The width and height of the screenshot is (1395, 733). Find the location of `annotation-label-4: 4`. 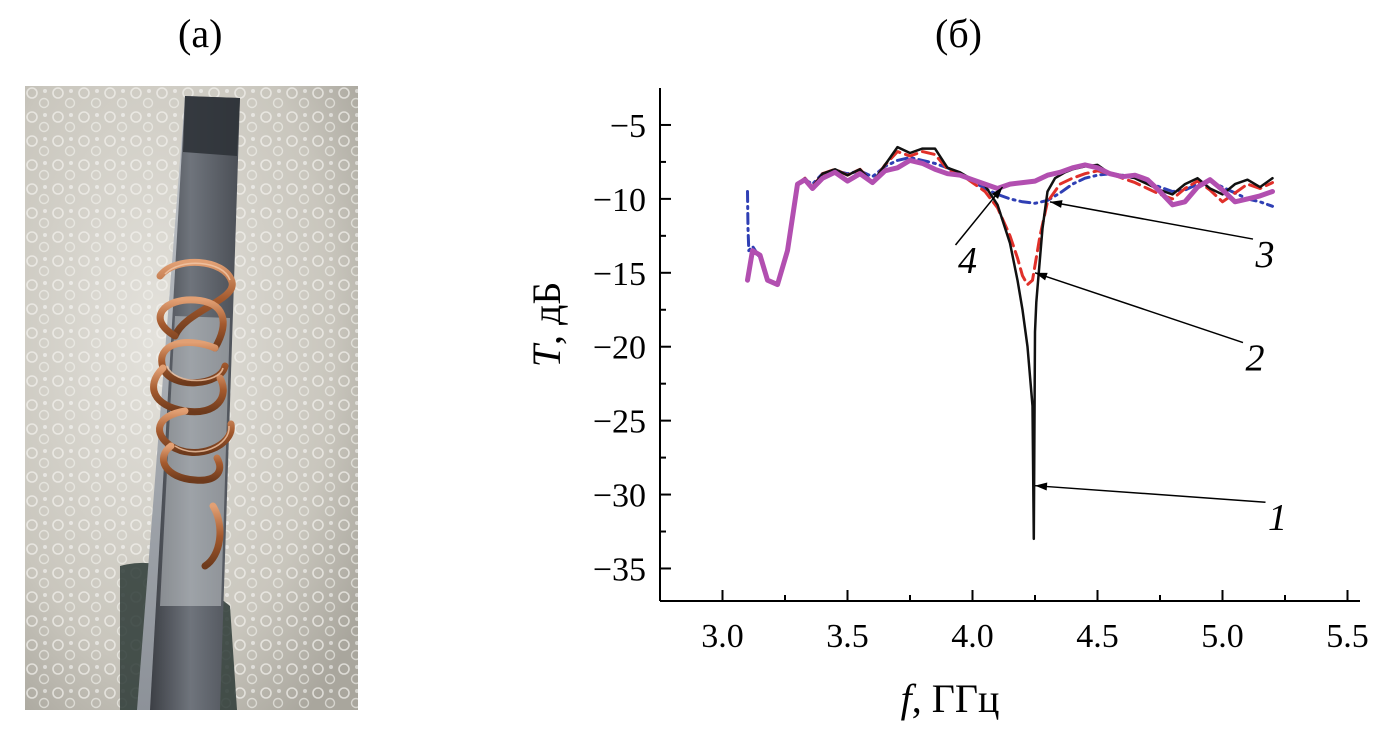

annotation-label-4: 4 is located at coordinates (967, 261).